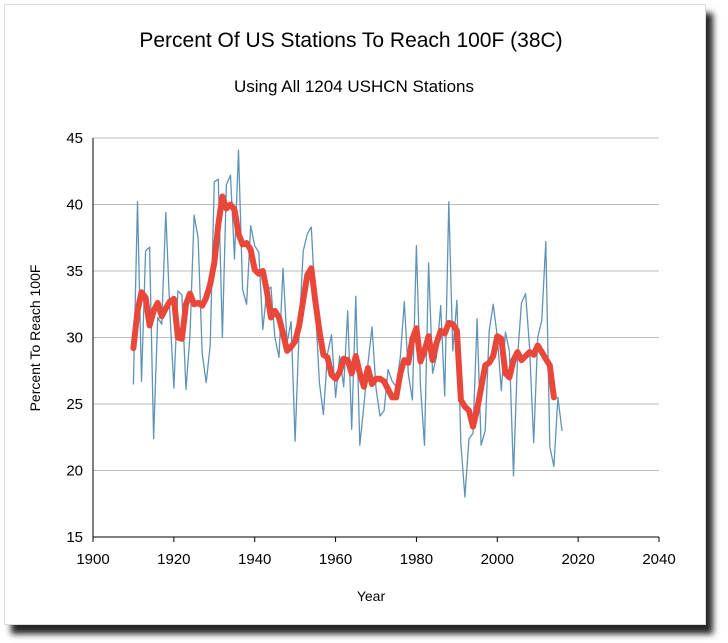 The image size is (728, 643). What do you see at coordinates (74, 537) in the screenshot?
I see `y-tick-label: 15` at bounding box center [74, 537].